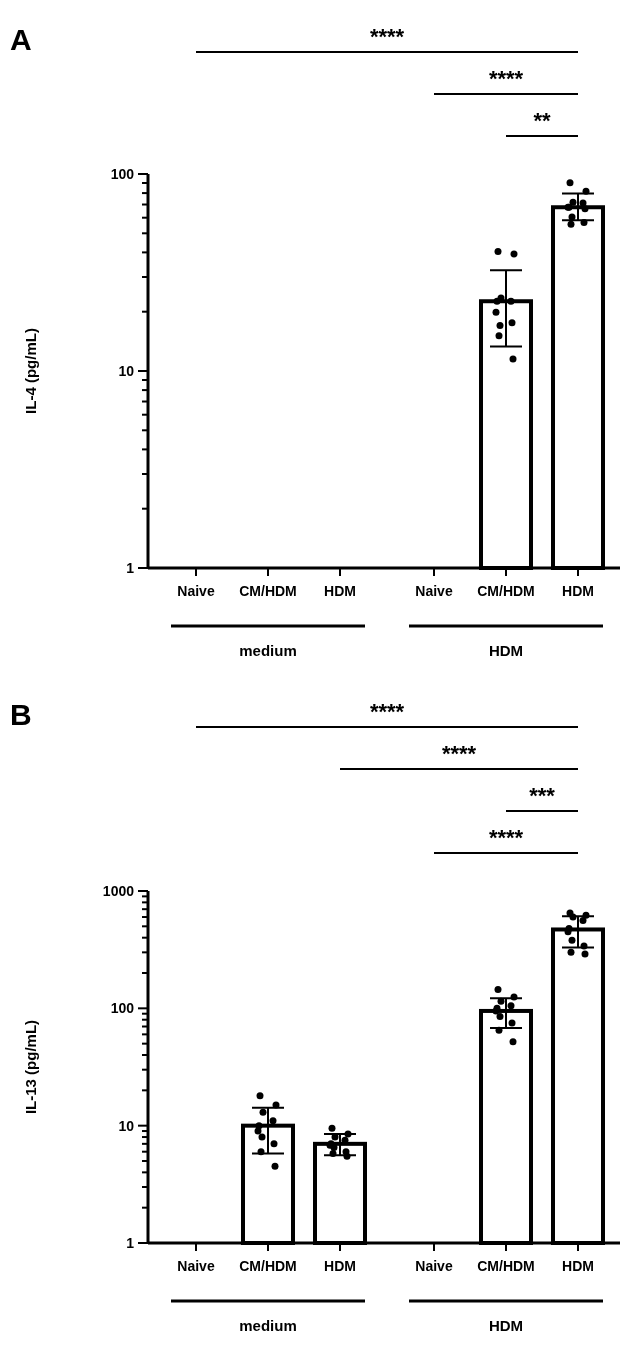 This screenshot has width=633, height=1366. What do you see at coordinates (21, 39) in the screenshot?
I see `chart-title: A` at bounding box center [21, 39].